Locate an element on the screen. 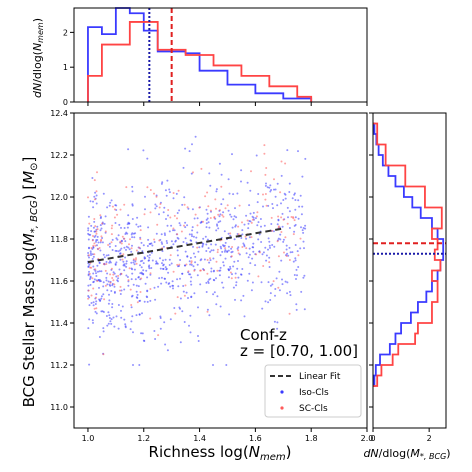 Image resolution: width=472 pixels, height=472 pixels. legend-box is located at coordinates (313, 391).